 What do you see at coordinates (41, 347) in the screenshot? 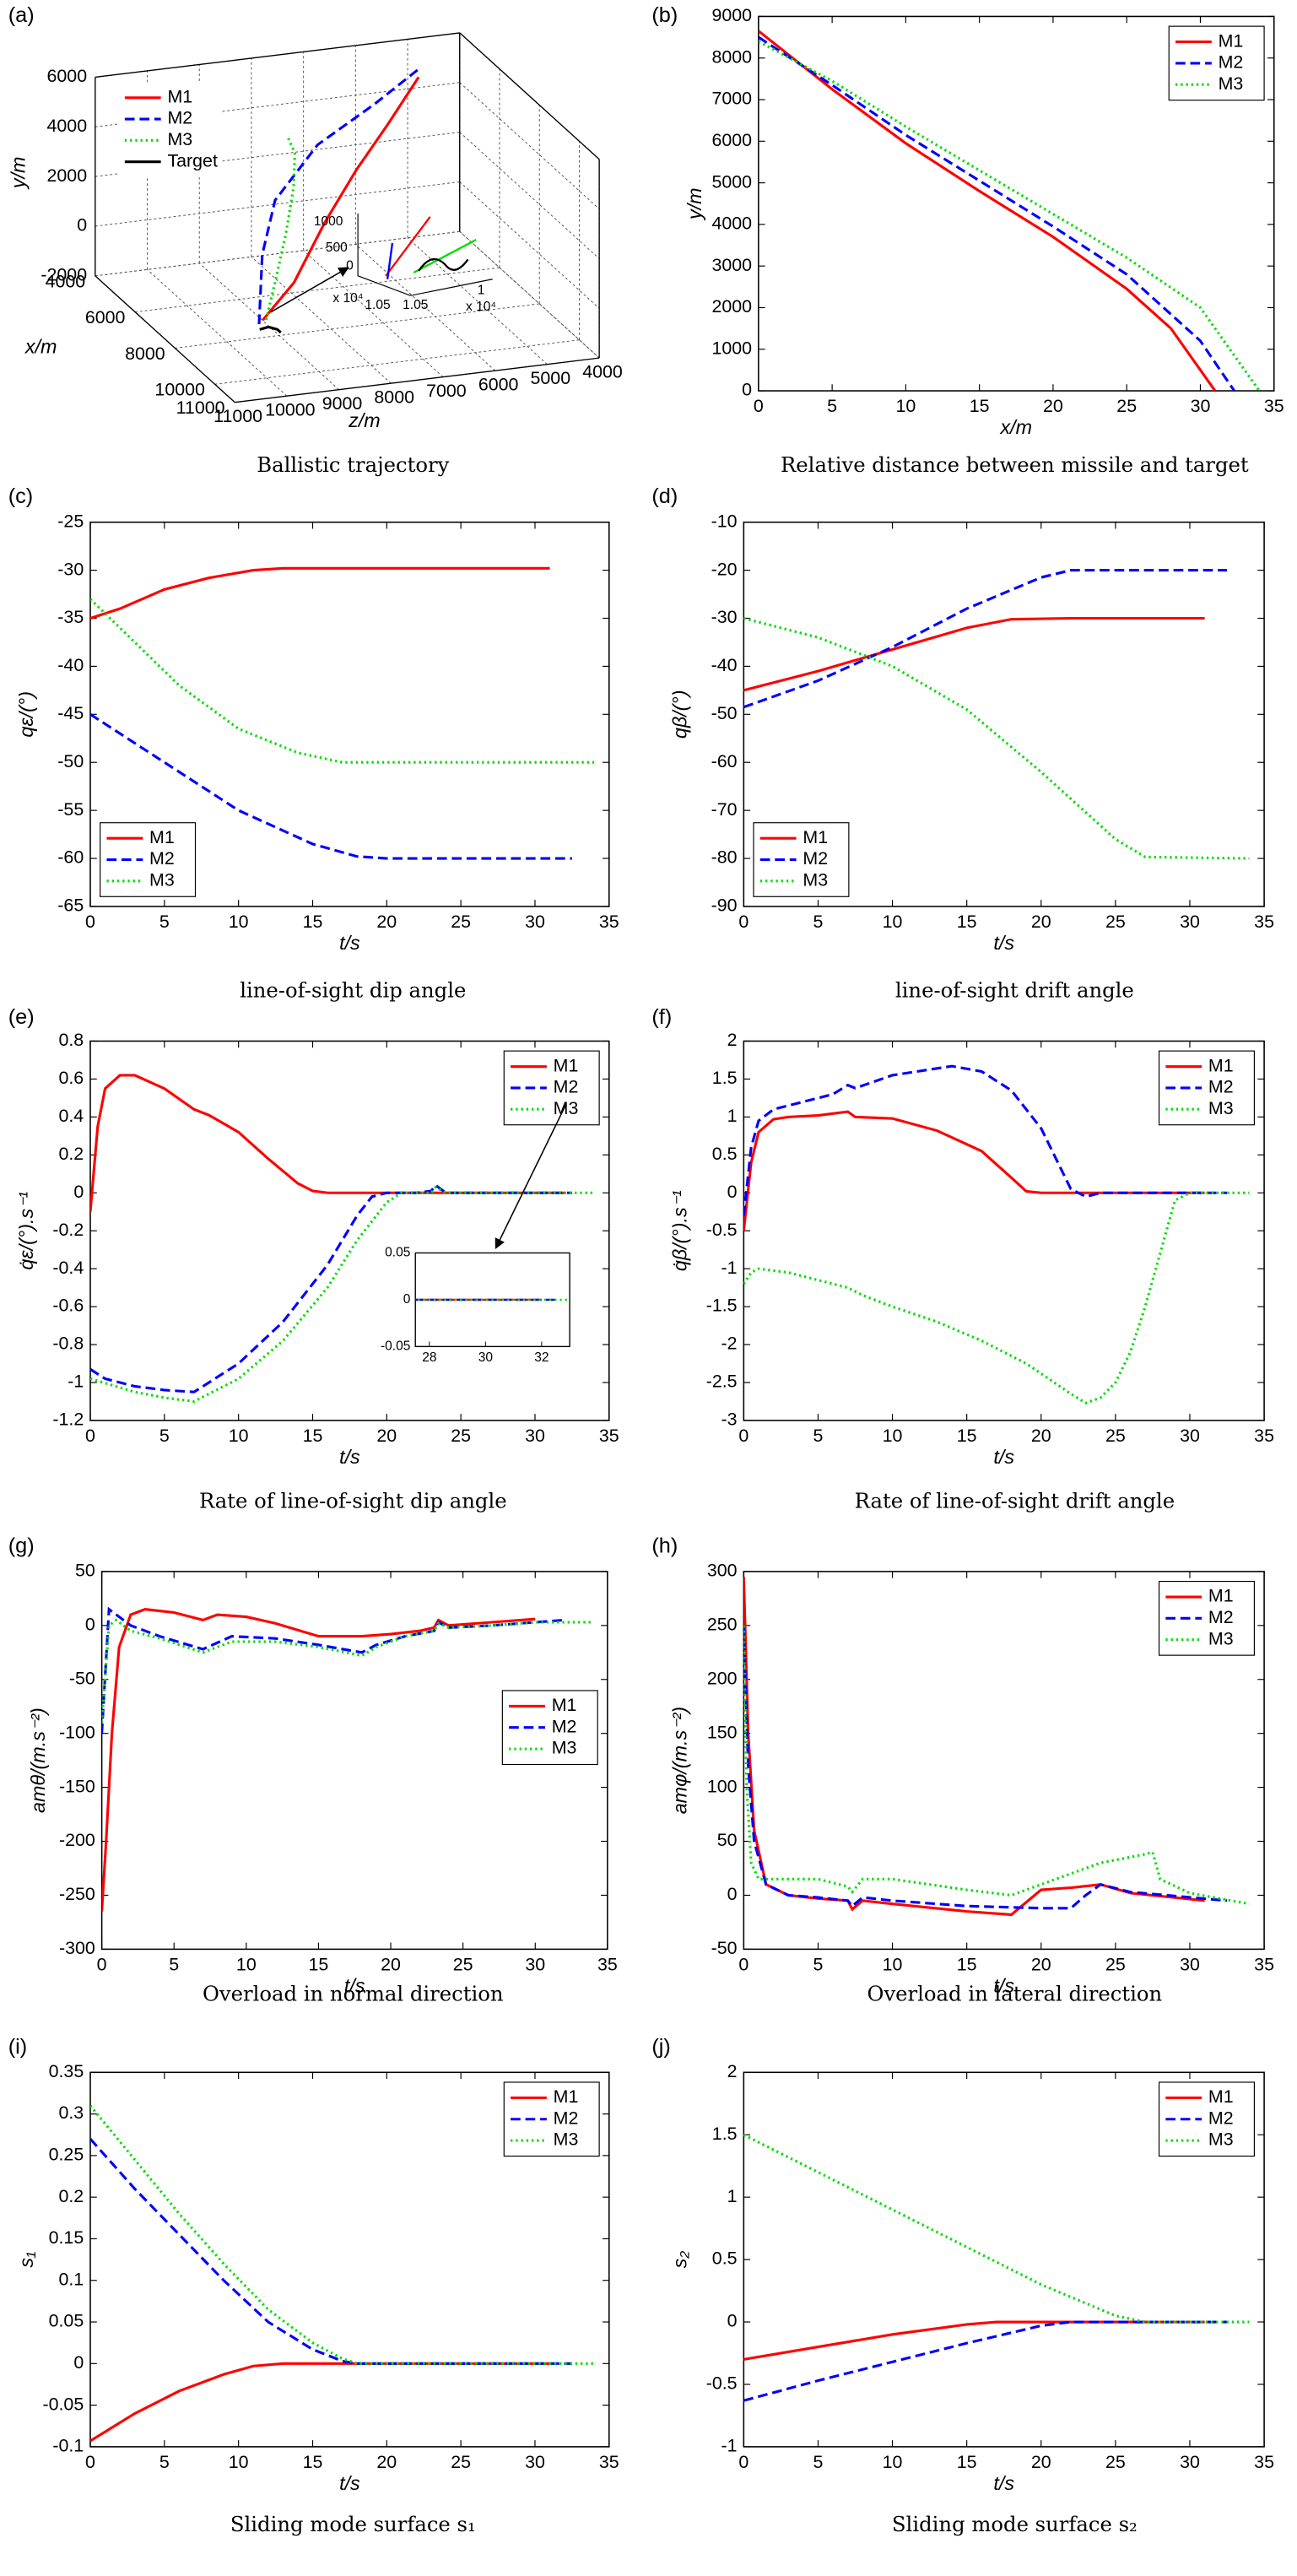
I see `x-axis-label: x/m` at bounding box center [41, 347].